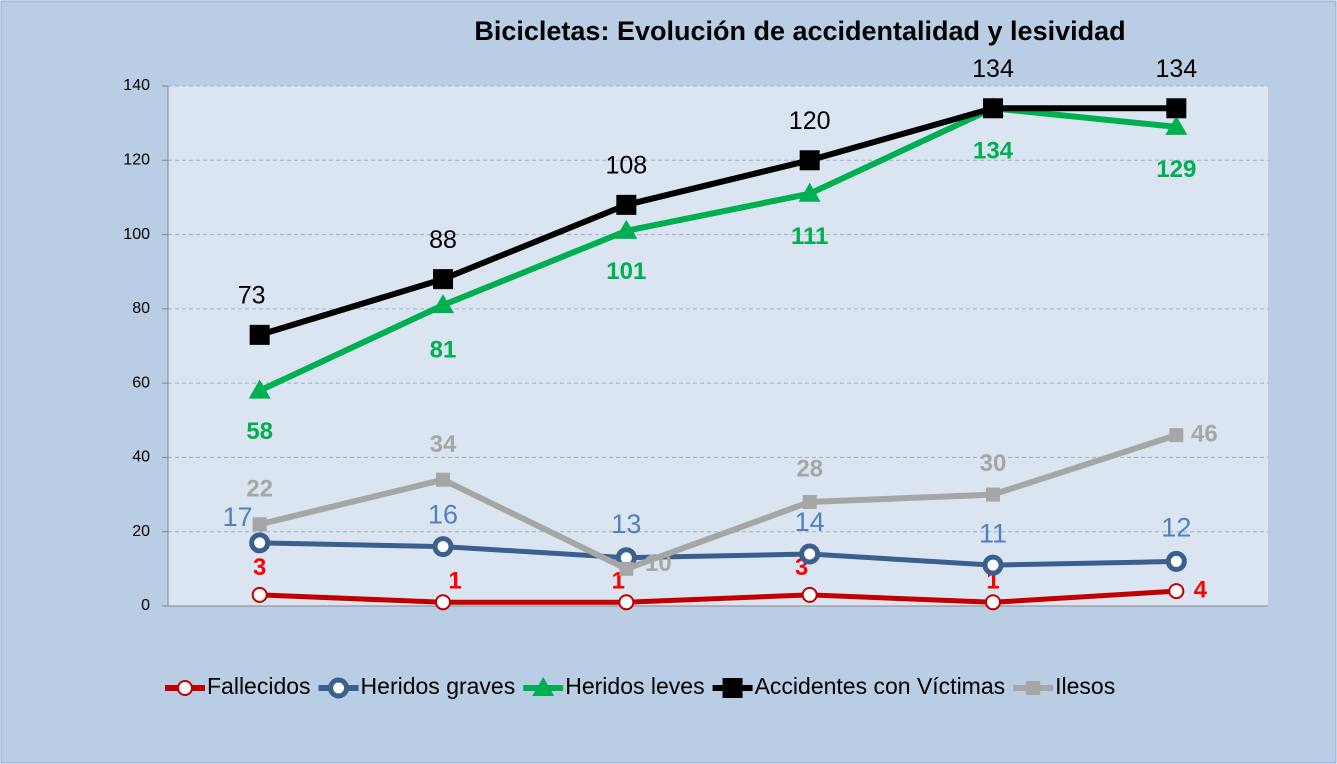 This screenshot has height=764, width=1337. Describe the element at coordinates (259, 686) in the screenshot. I see `legend-label: Fallecidos` at that location.